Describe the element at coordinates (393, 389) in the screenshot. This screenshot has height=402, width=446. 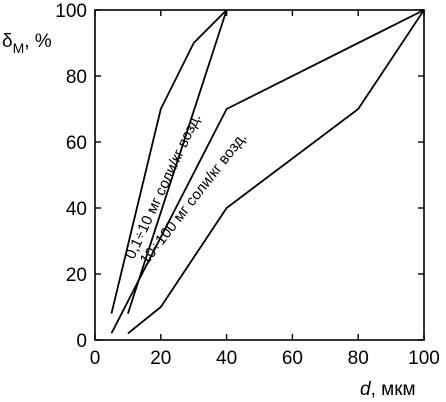
I see `x-axis-unit: , мкм` at that location.